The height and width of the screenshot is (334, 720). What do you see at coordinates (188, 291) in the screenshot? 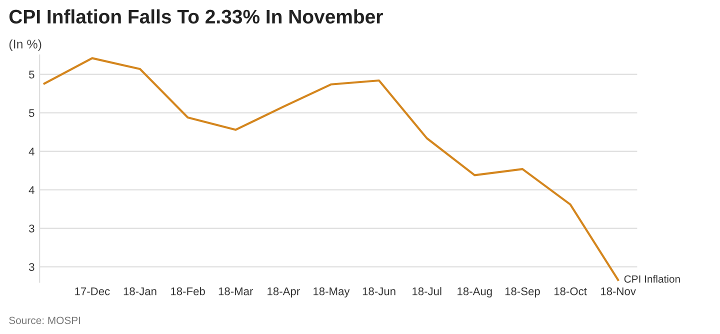
I see `x-tick-label: 18-Feb` at bounding box center [188, 291].